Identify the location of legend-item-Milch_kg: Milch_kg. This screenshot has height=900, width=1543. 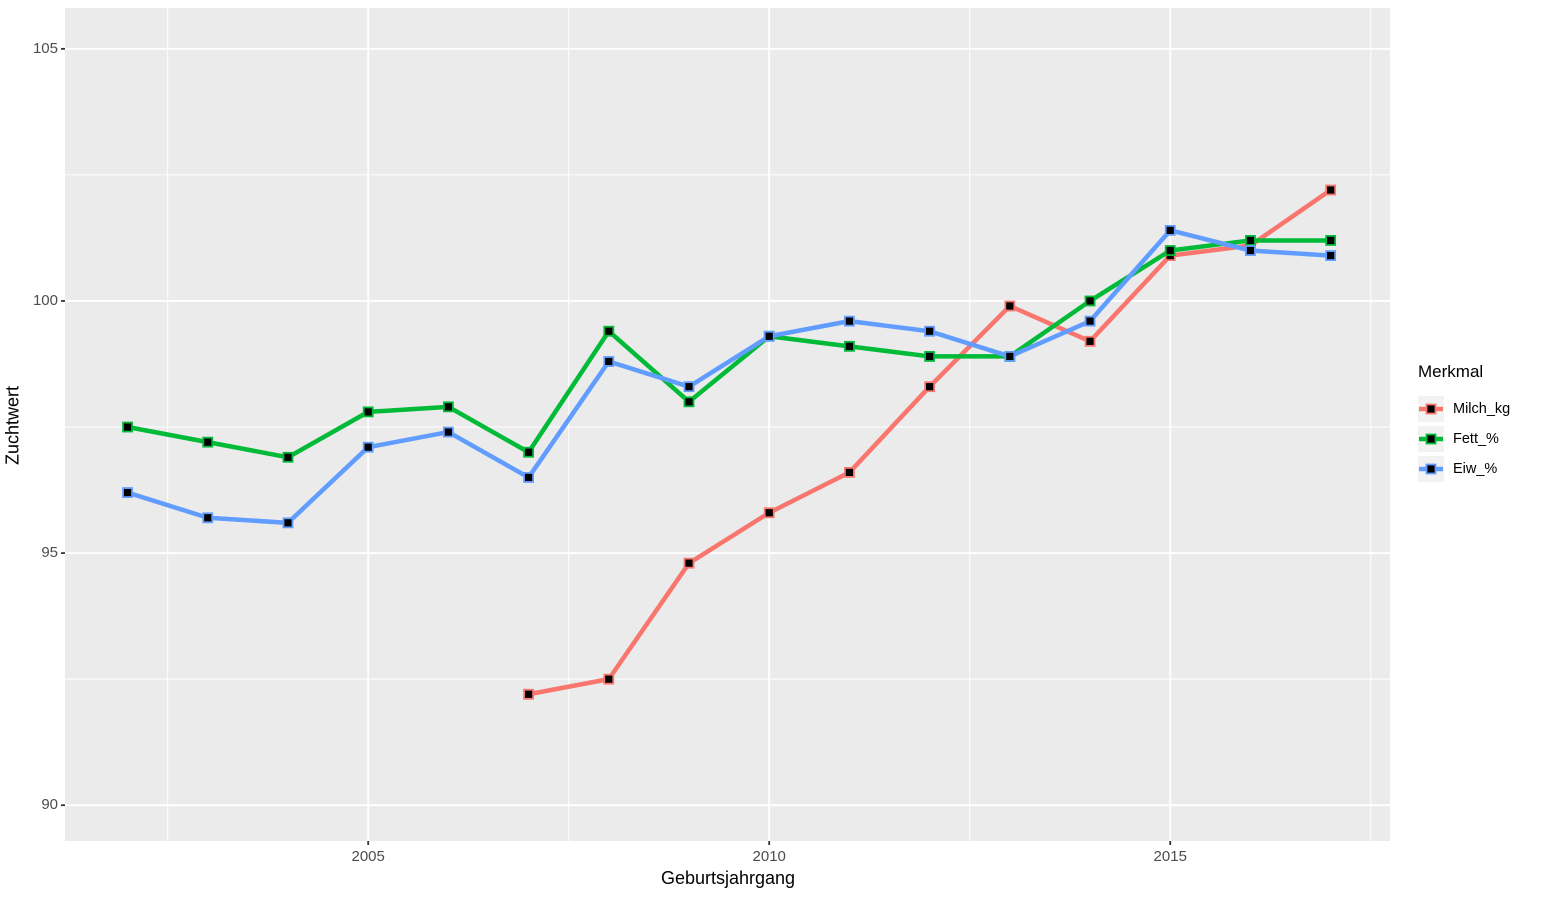
(1464, 409).